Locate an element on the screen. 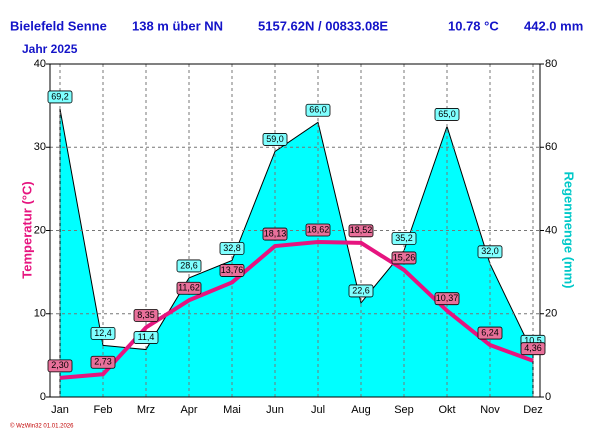 This screenshot has height=448, width=595. y2-tick-label: 60 is located at coordinates (551, 147).